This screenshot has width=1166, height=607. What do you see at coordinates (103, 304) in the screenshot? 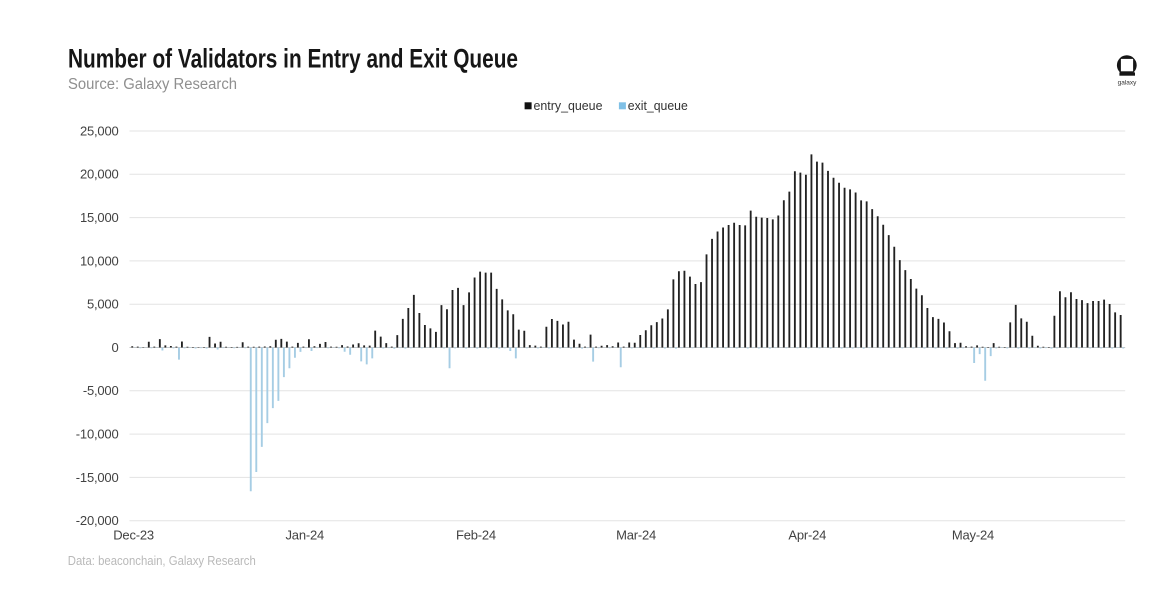
I see `svg-text: 5,000` at bounding box center [103, 304].